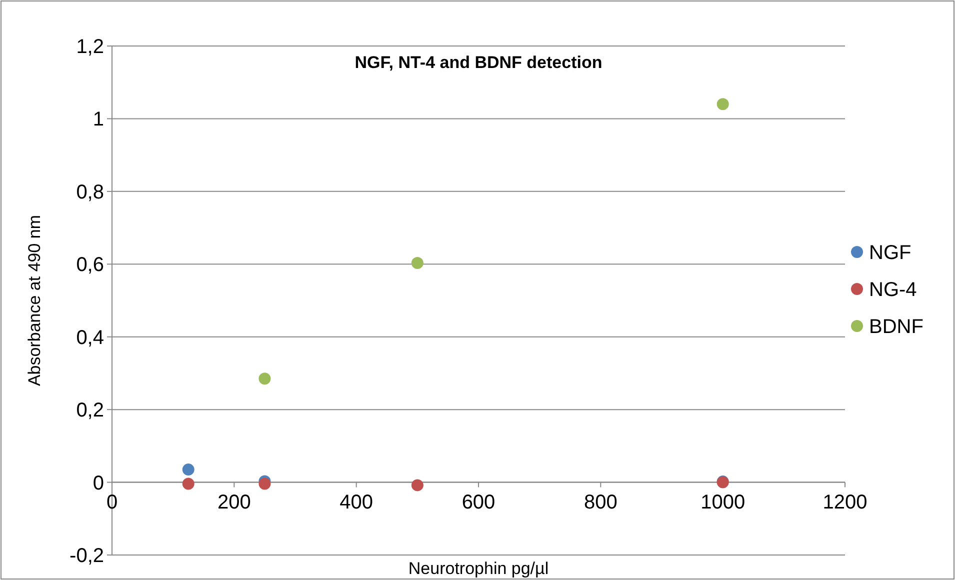 The width and height of the screenshot is (955, 580). Describe the element at coordinates (34, 300) in the screenshot. I see `y-axis-title: Absorbance at 490 nm` at that location.